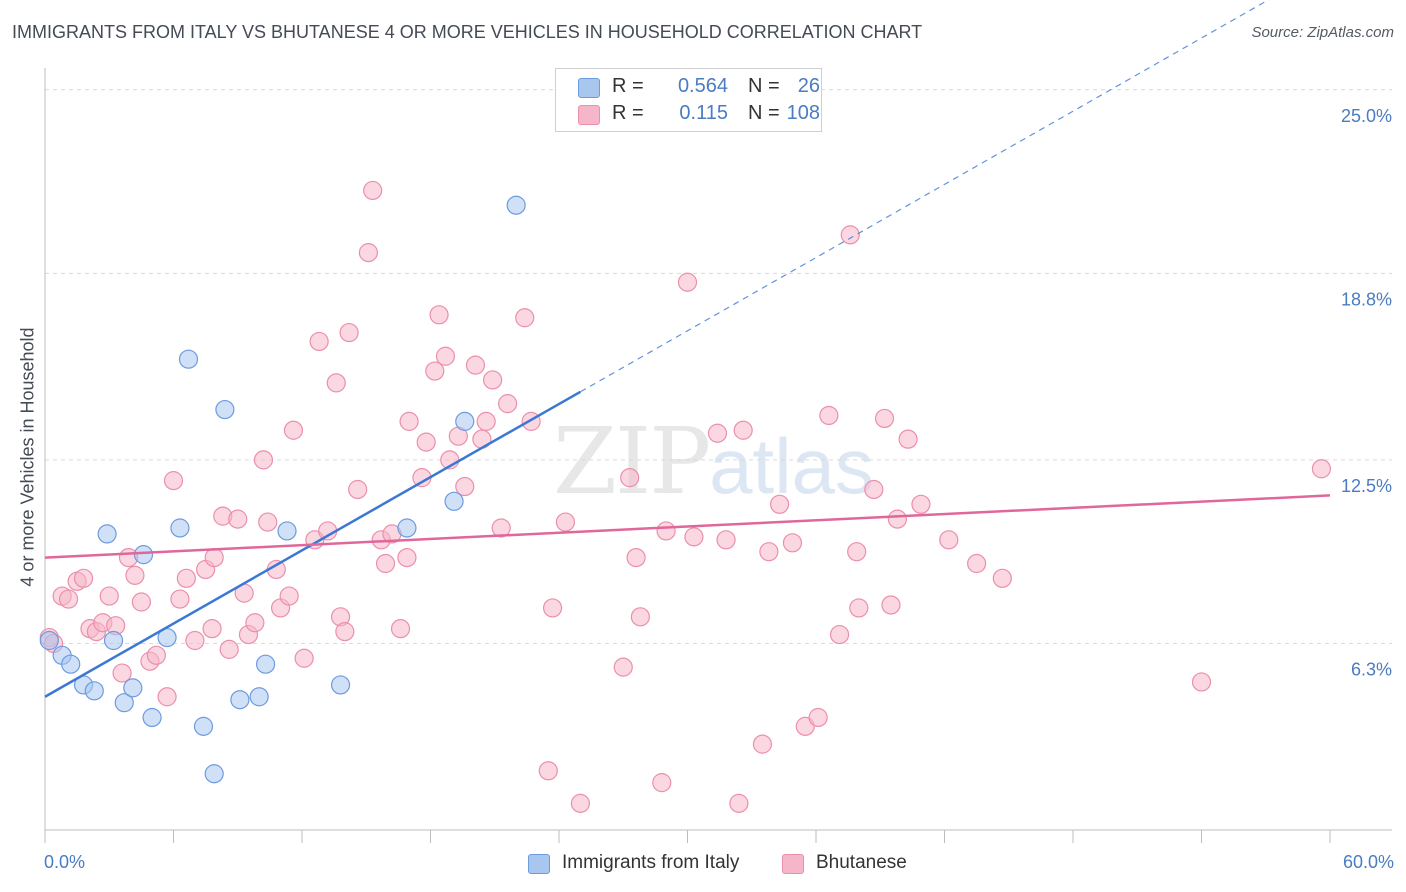 Image resolution: width=1406 pixels, height=892 pixels. Describe the element at coordinates (803, 113) in the screenshot. I see `legend-n-value-bhutanese: 108` at that location.